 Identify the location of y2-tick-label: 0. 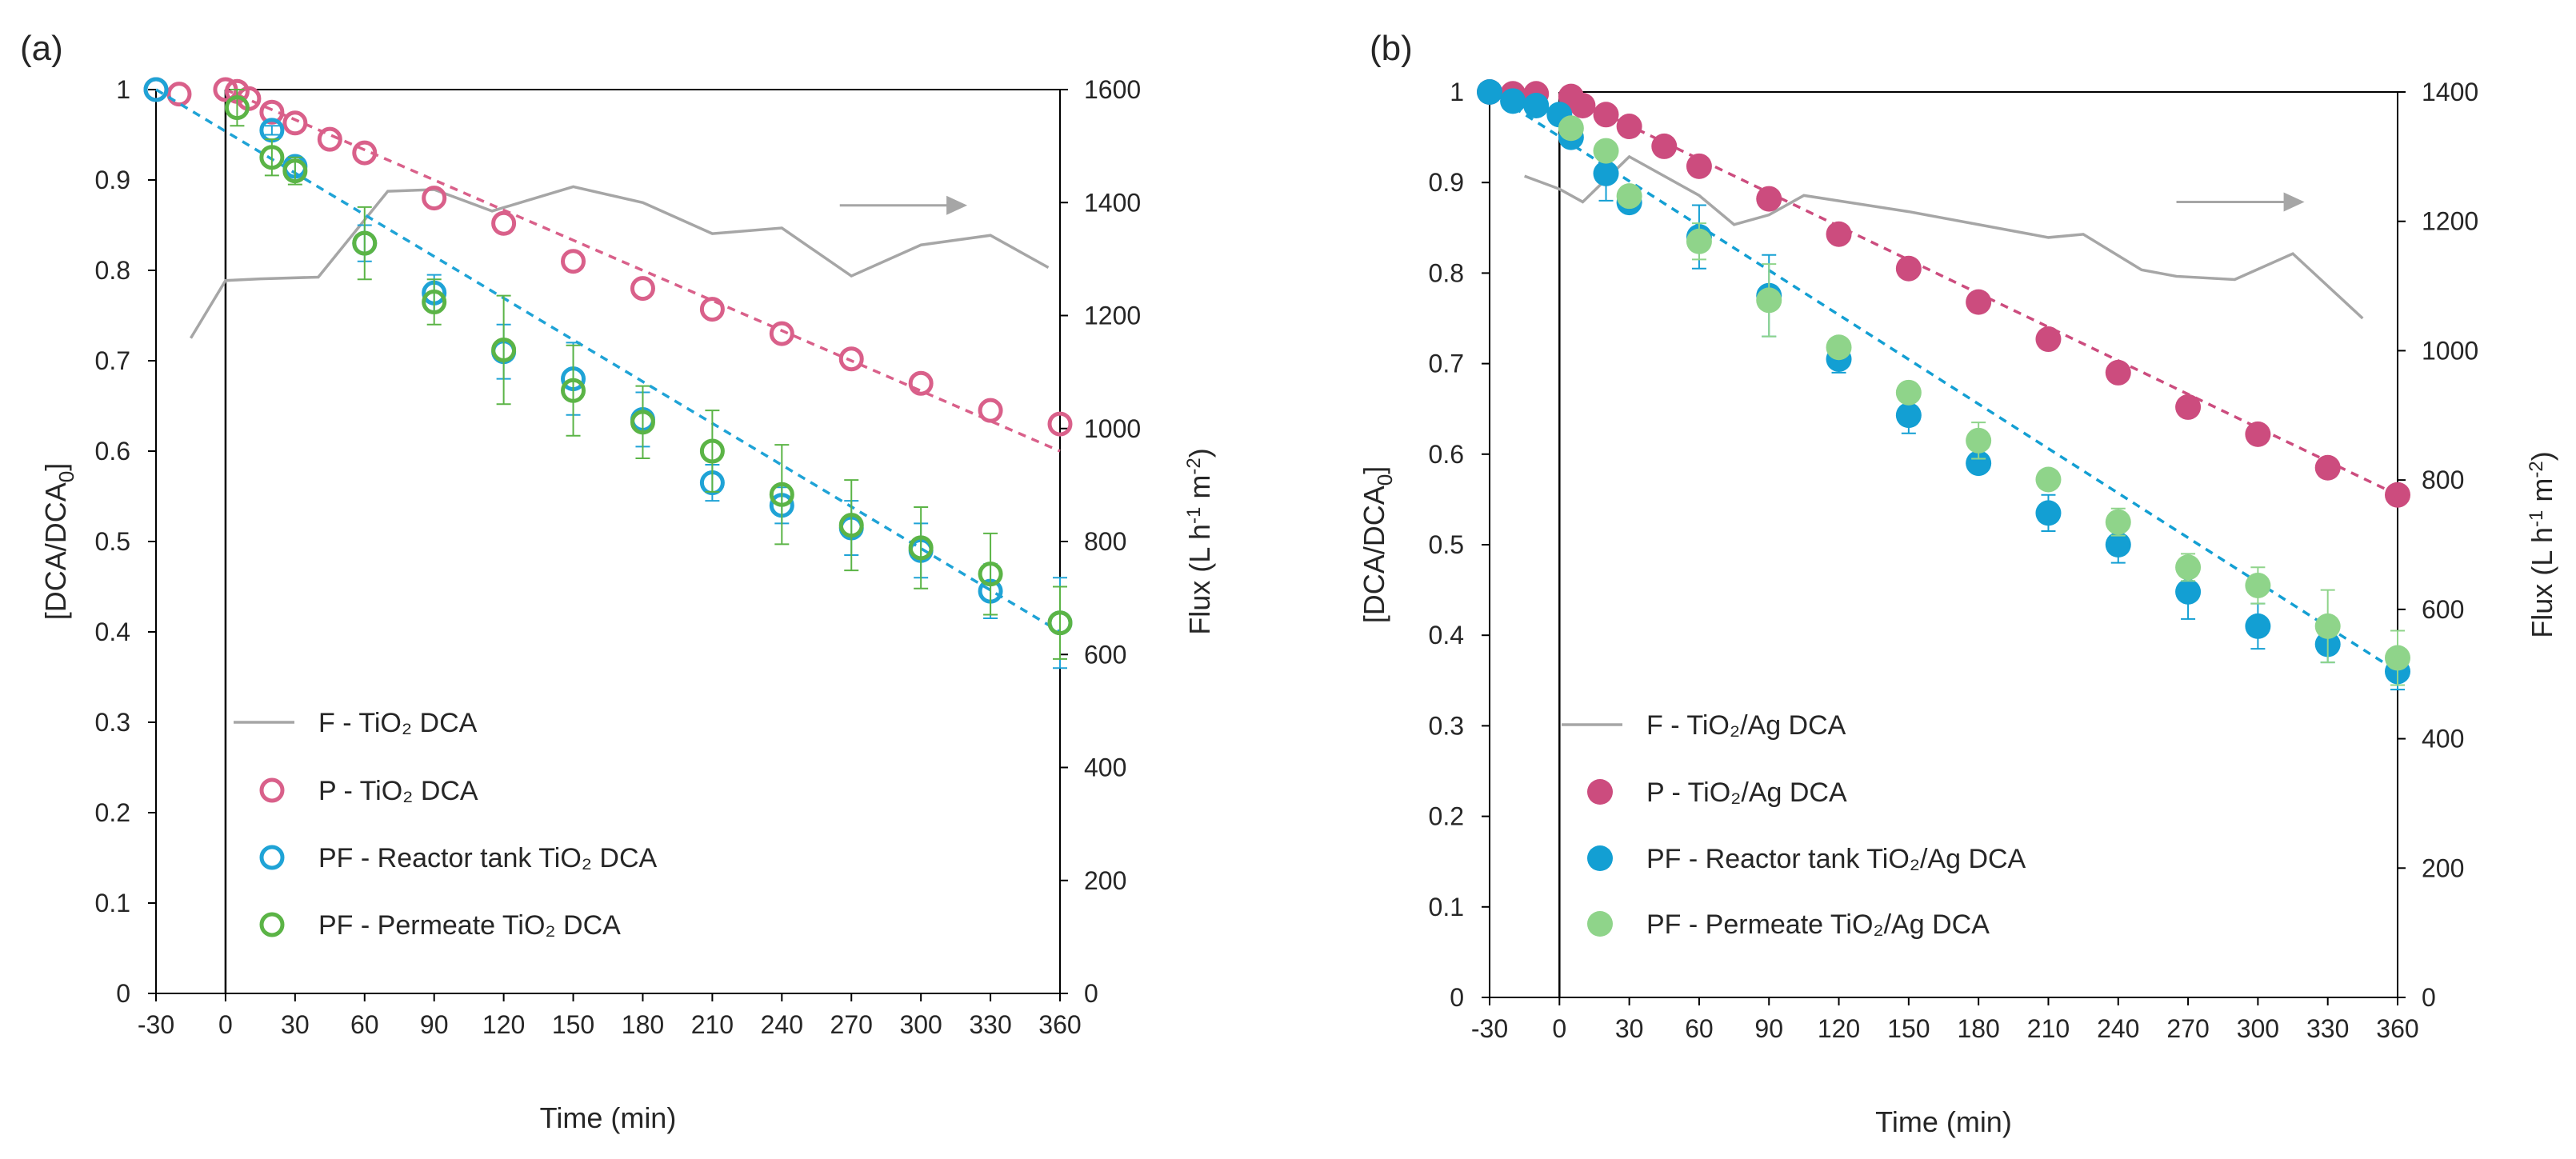
(1091, 993).